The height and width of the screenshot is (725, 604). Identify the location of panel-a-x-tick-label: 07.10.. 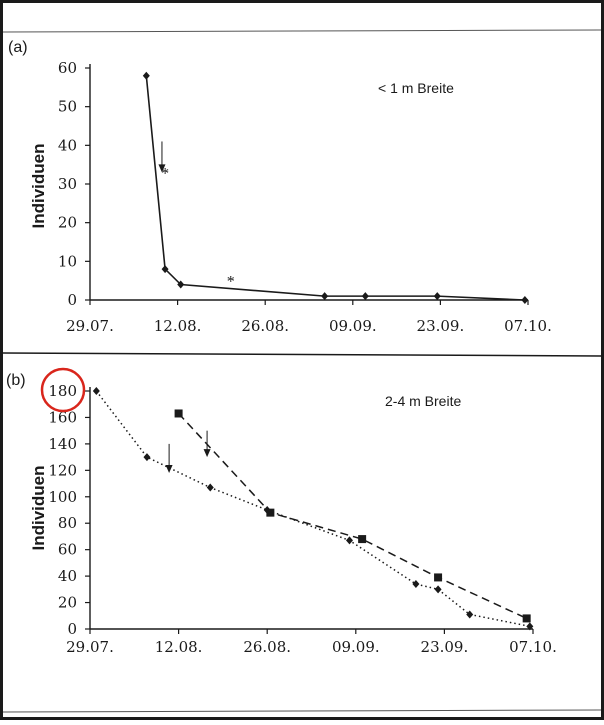
(528, 326).